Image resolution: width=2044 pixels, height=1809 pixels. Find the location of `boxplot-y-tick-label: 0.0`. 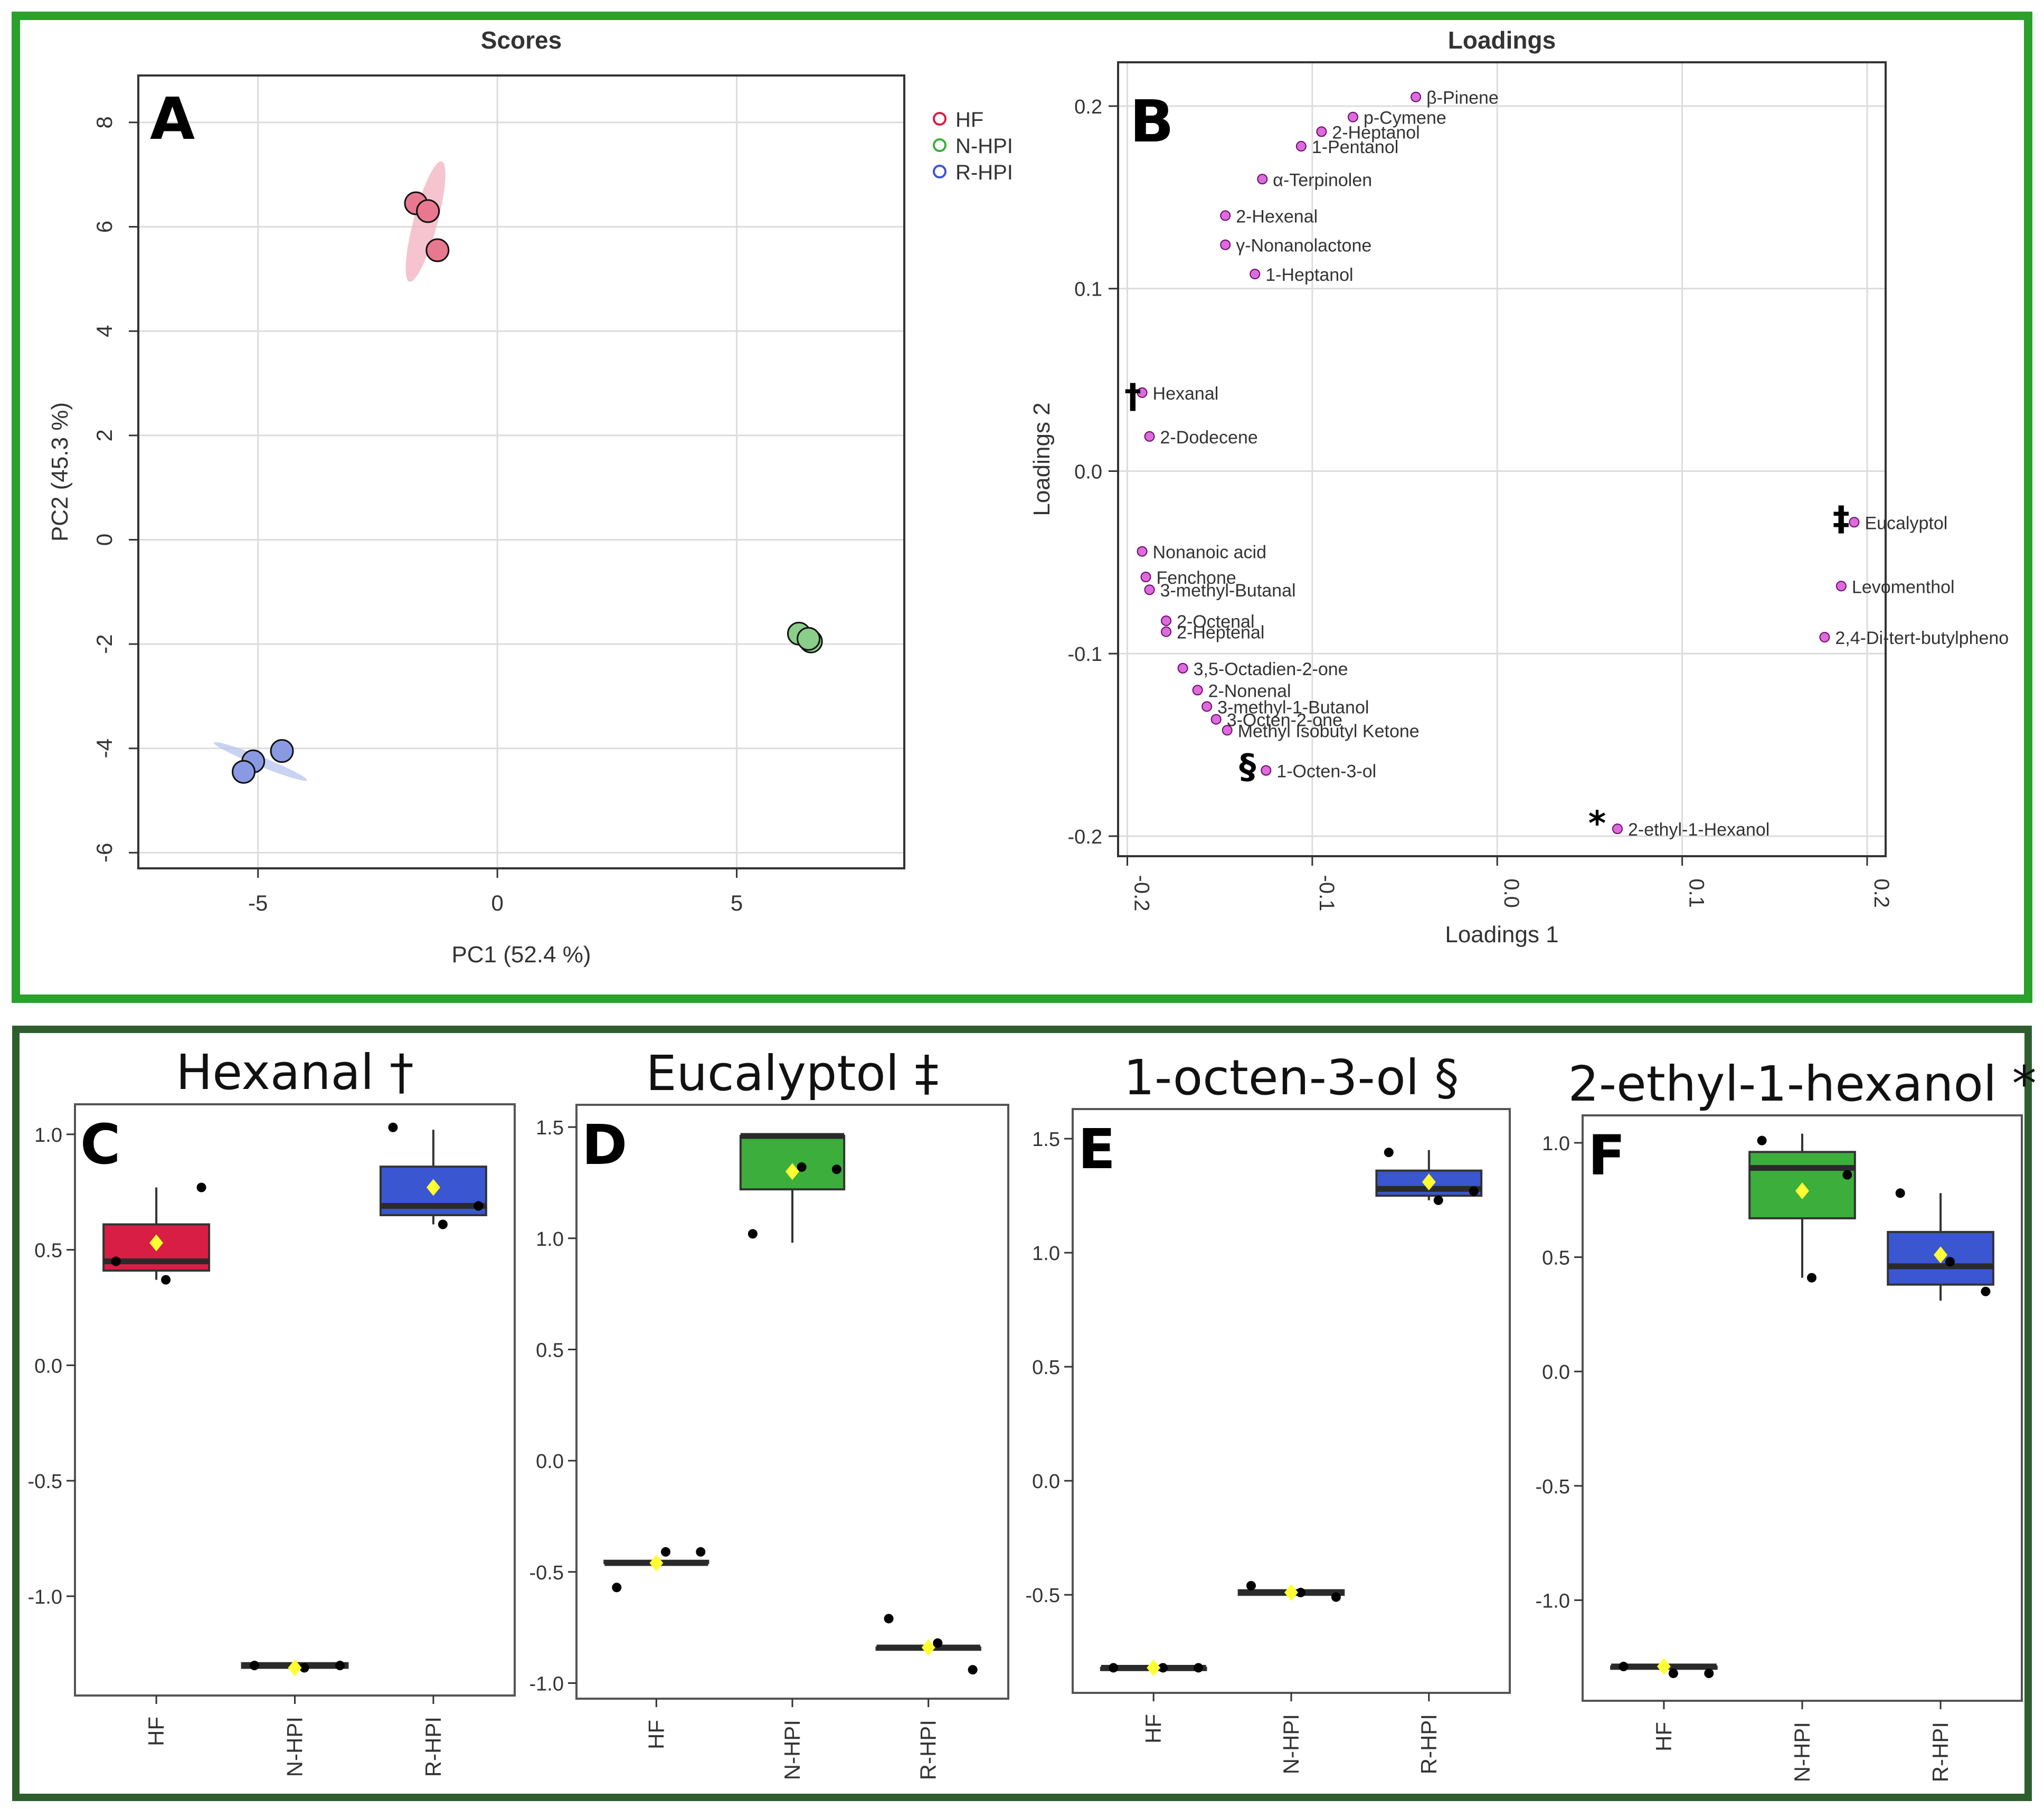

boxplot-y-tick-label: 0.0 is located at coordinates (48, 1366).